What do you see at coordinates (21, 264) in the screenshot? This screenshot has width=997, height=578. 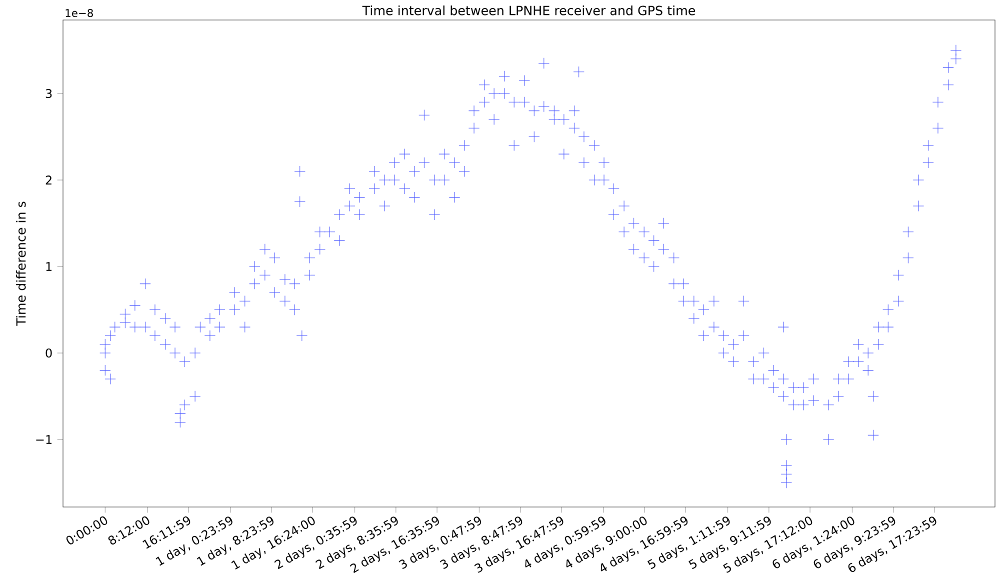 I see `y-axis-title: Time difference in s` at bounding box center [21, 264].